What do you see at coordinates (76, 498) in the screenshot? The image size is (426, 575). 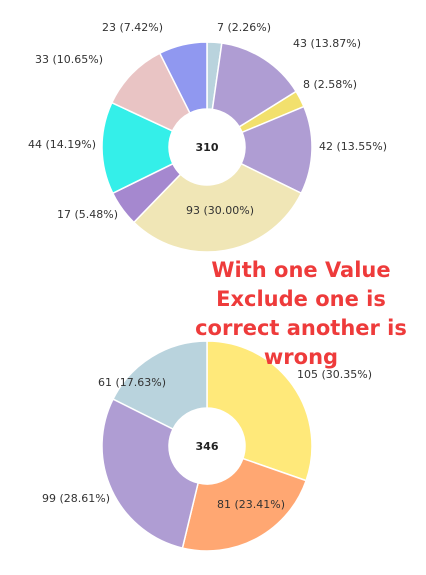 I see `data-label: 99 (28.61%)` at bounding box center [76, 498].